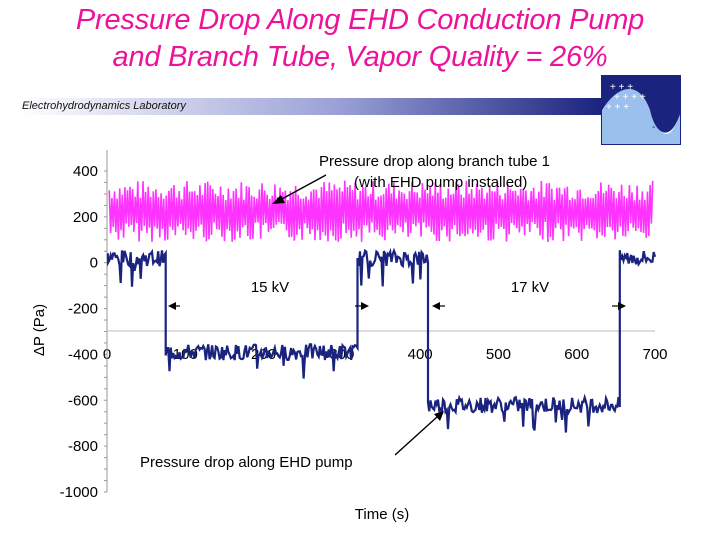 The image size is (720, 540). What do you see at coordinates (85, 217) in the screenshot?
I see `y-tick-label: 200` at bounding box center [85, 217].